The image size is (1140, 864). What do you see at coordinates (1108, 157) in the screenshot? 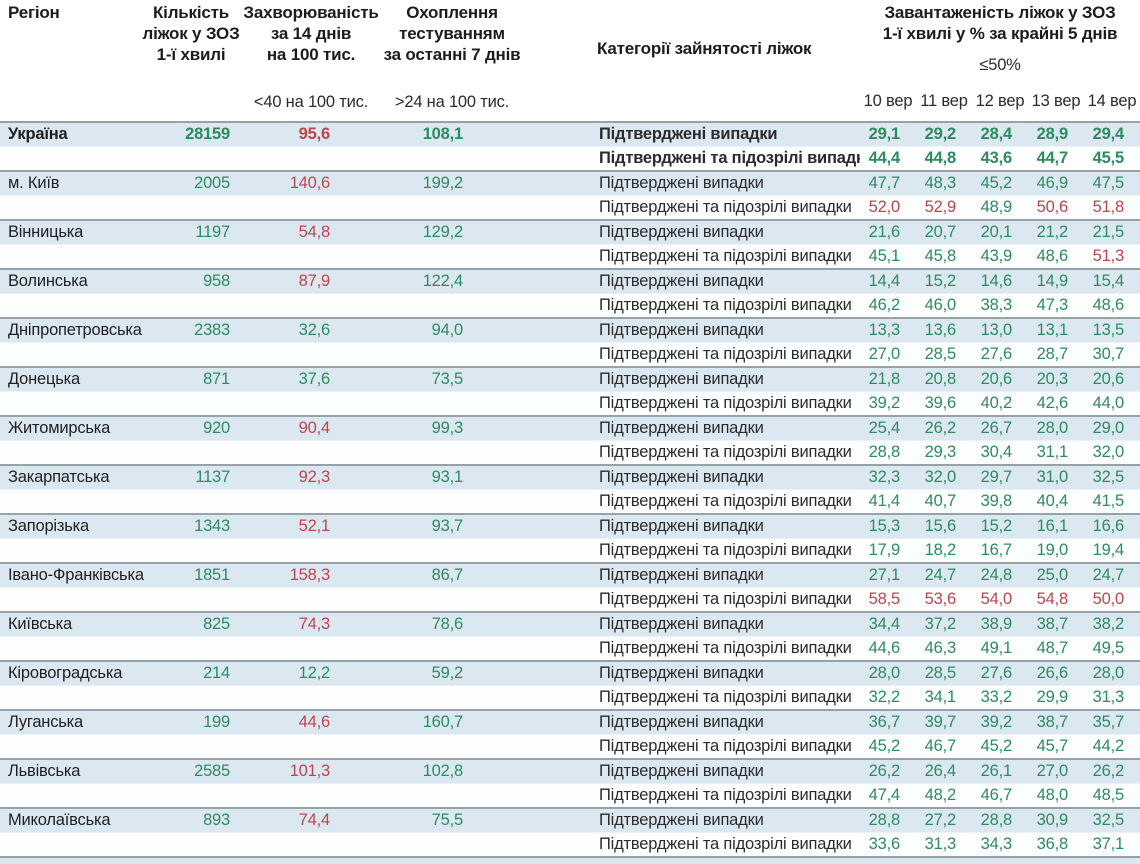
I see `occupancy-value: 45,5` at bounding box center [1108, 157].